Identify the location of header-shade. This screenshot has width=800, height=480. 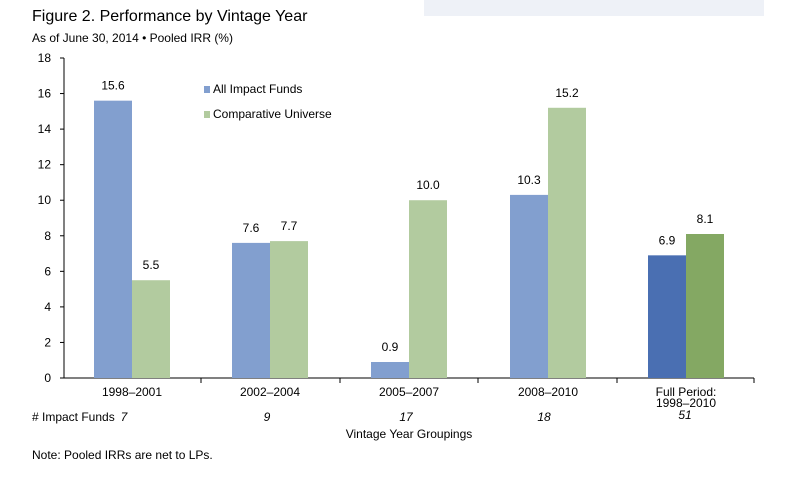
(594, 8).